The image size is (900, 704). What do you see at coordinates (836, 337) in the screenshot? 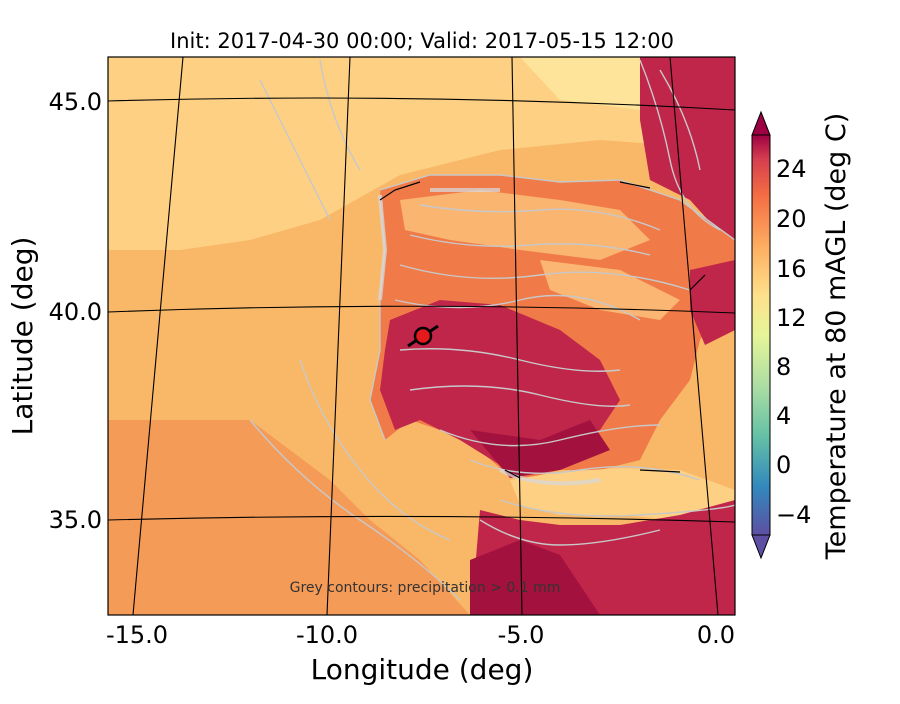
I see `colorbar-label: Temperature at 80 mAGL (deg C)` at bounding box center [836, 337].